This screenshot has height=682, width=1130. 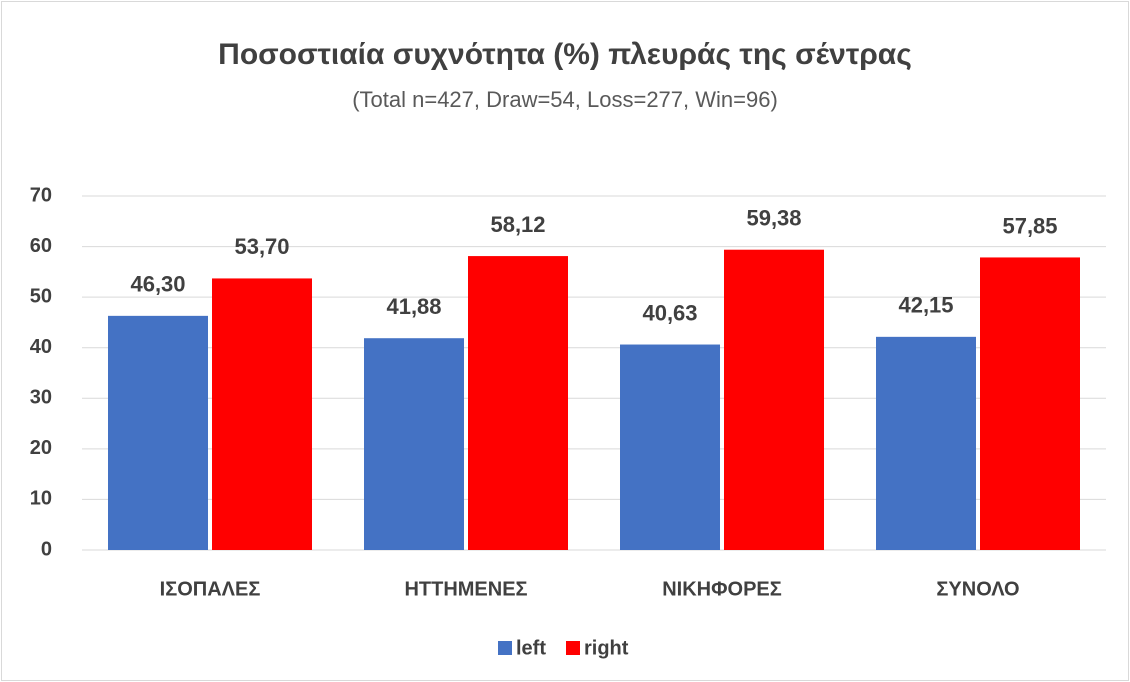 I want to click on x-tick-label: ΗΤΤΗΜΕΝΕΣ, so click(x=465, y=589).